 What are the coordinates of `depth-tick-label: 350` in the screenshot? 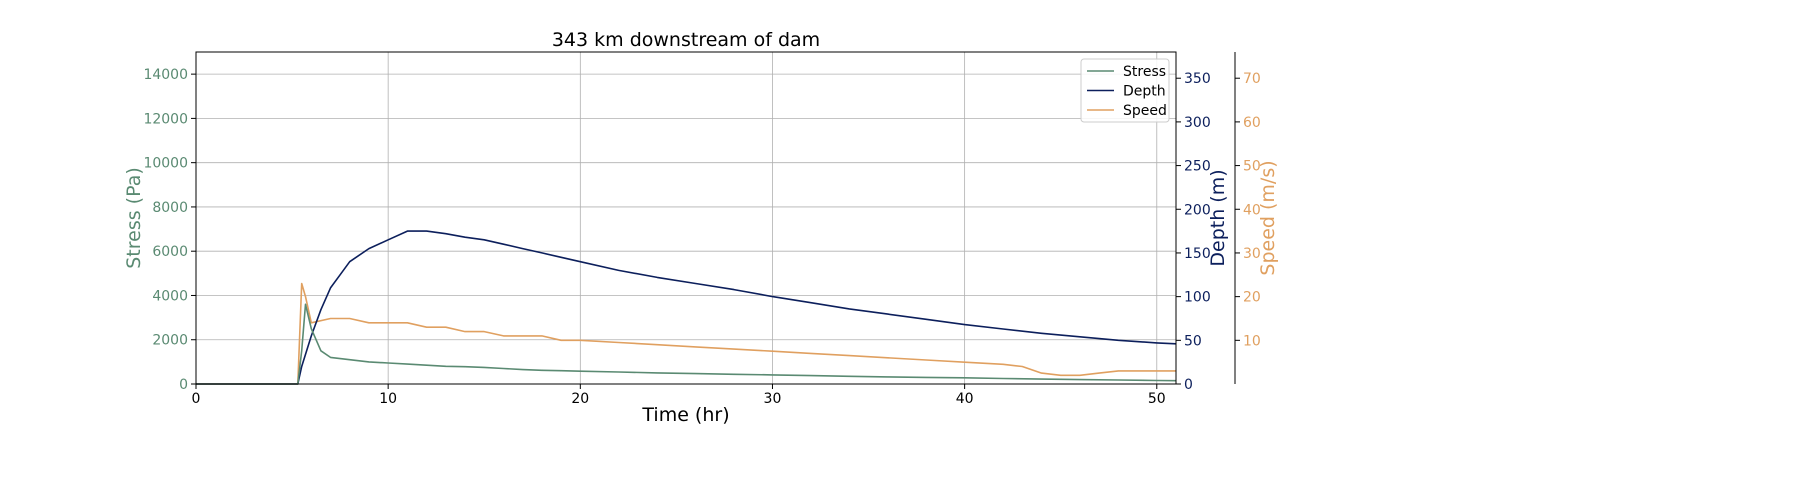 It's located at (1197, 79).